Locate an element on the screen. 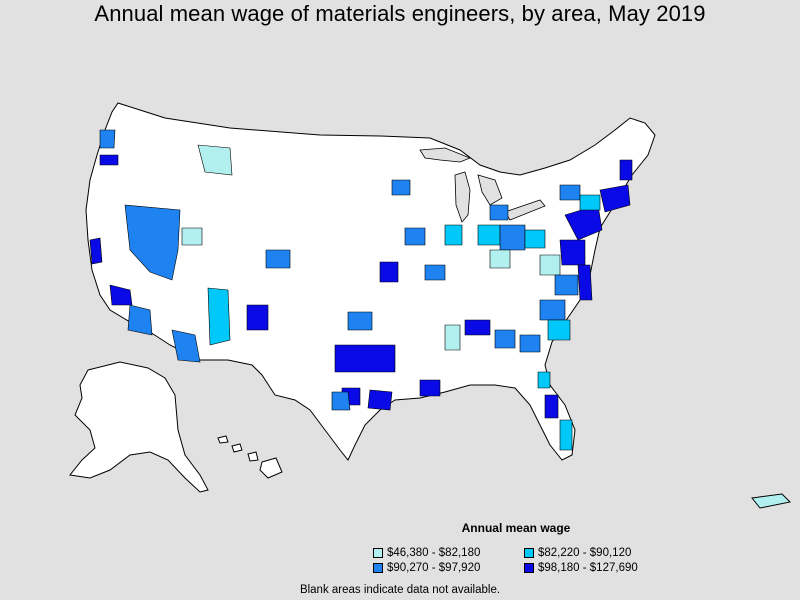 Image resolution: width=800 pixels, height=600 pixels. region-oklahoma is located at coordinates (360, 321).